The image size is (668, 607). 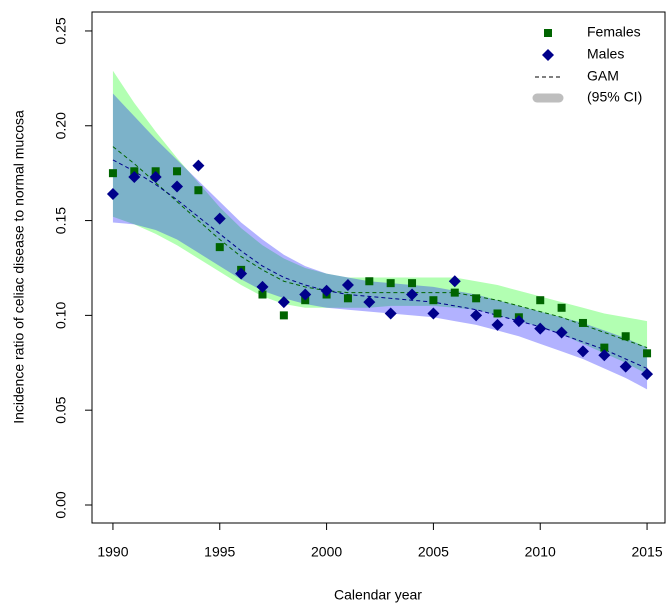 What do you see at coordinates (61, 220) in the screenshot?
I see `y-tick-label: 0.15` at bounding box center [61, 220].